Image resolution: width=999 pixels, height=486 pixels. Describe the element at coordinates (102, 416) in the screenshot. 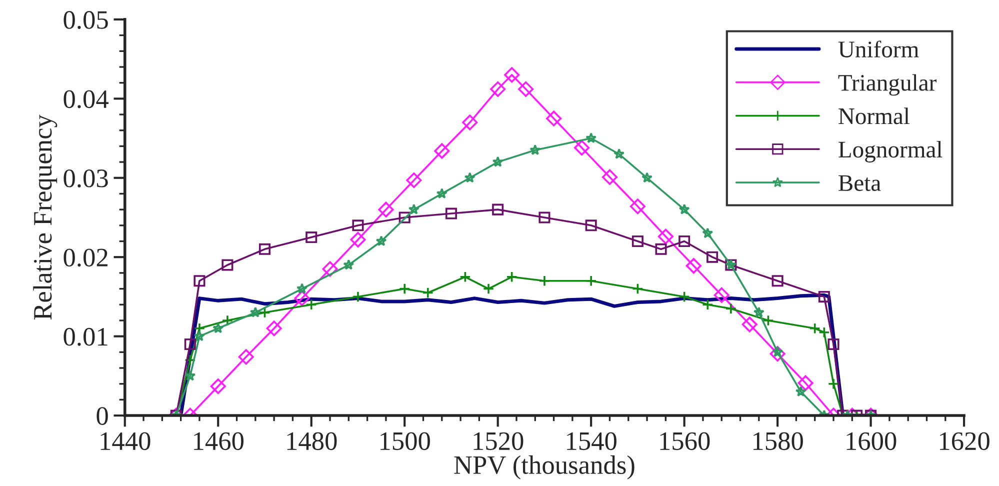

I see `y-tick-label: 0` at that location.